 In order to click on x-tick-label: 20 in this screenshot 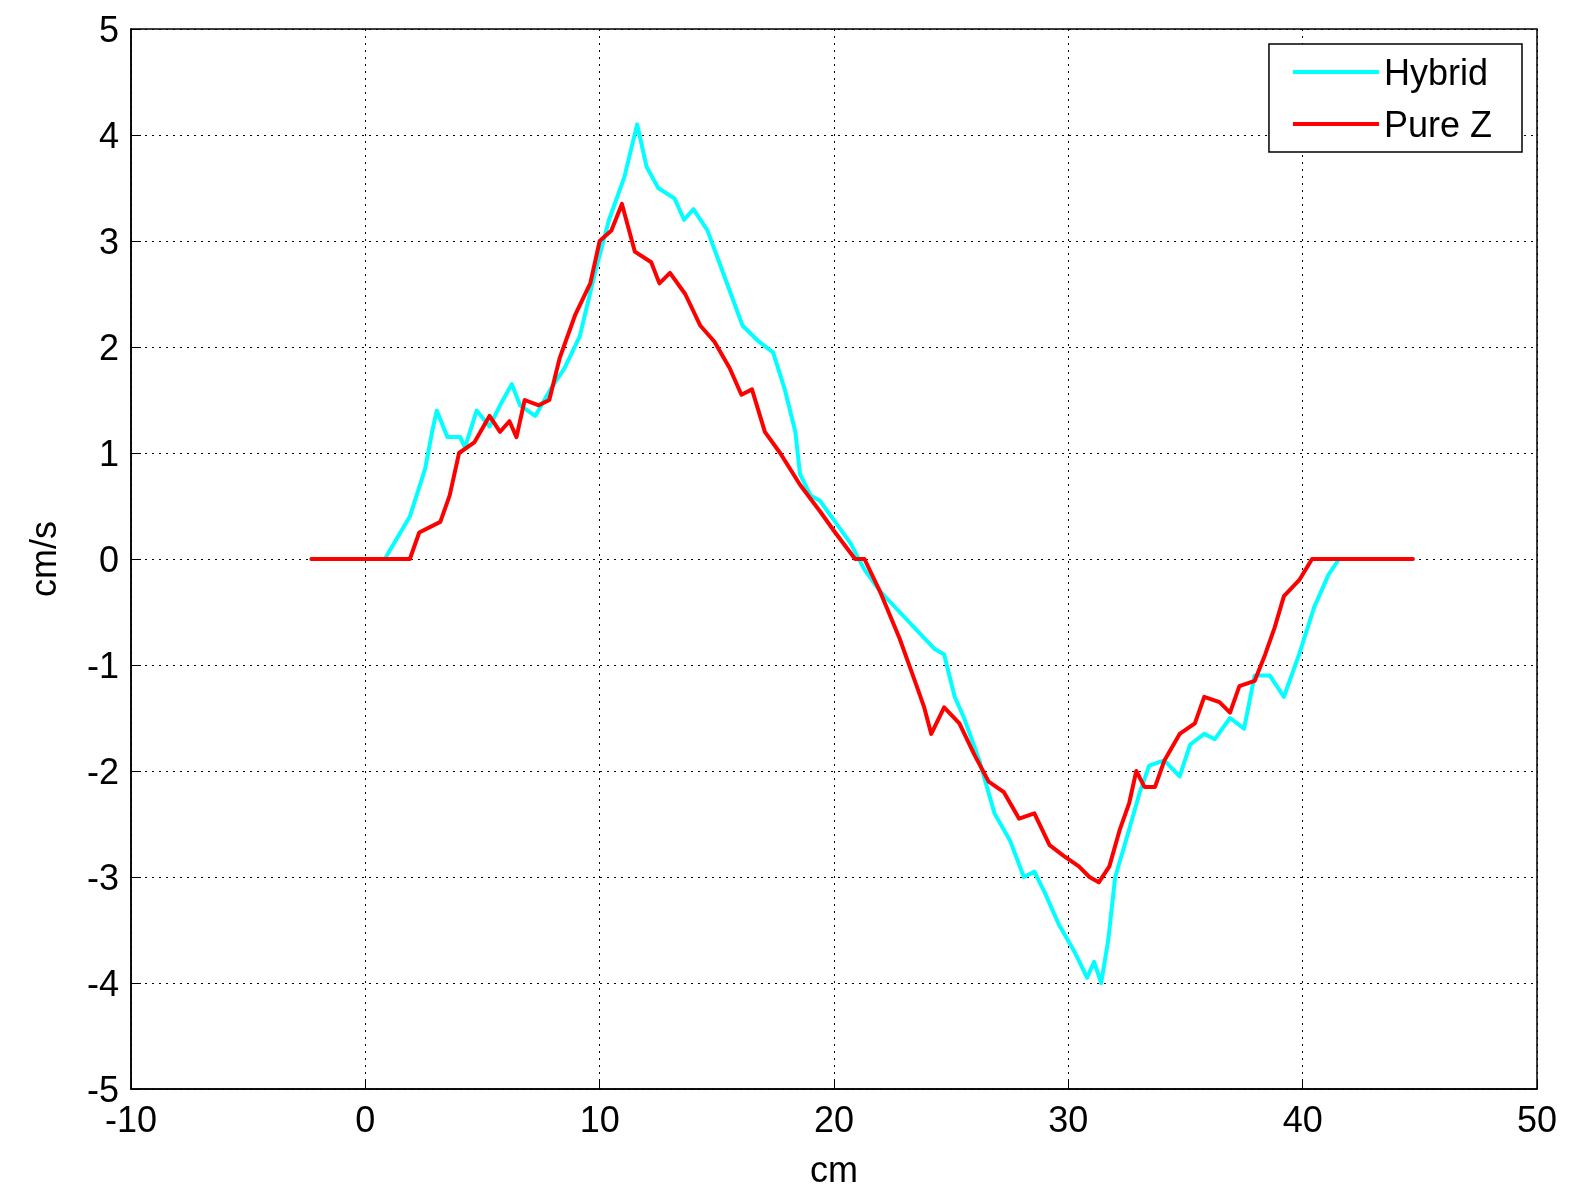, I will do `click(834, 1119)`.